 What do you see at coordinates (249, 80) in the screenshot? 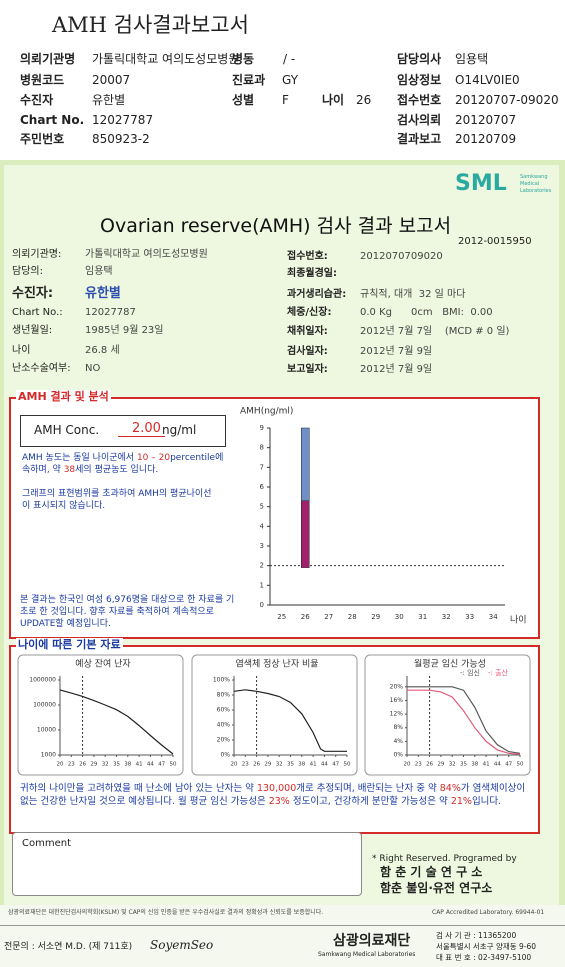
I see `field-label: 진료과` at bounding box center [249, 80].